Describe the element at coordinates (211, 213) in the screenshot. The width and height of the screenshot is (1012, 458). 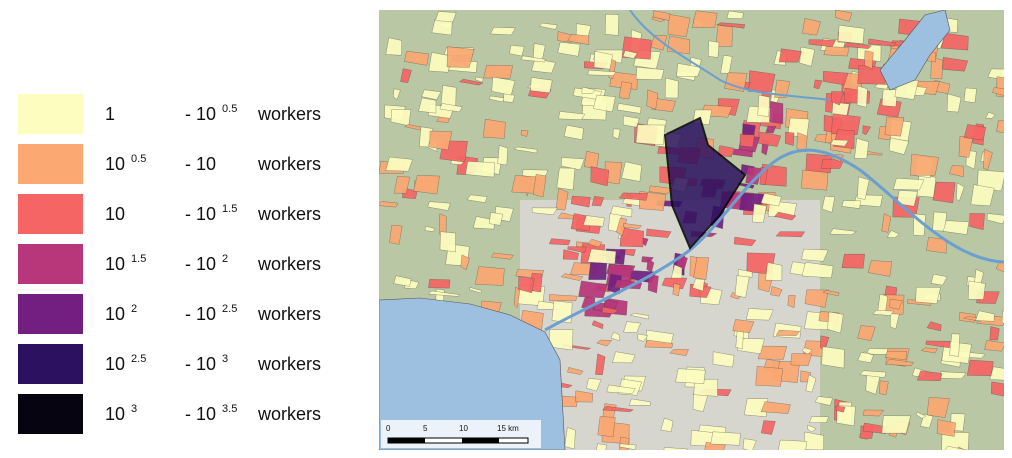
I see `legend-to: - 10 1.5` at that location.